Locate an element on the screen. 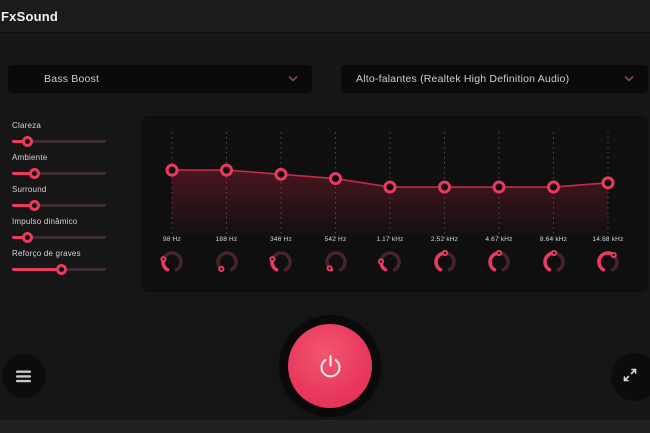 Image resolution: width=650 pixels, height=433 pixels. menu-button is located at coordinates (24, 376).